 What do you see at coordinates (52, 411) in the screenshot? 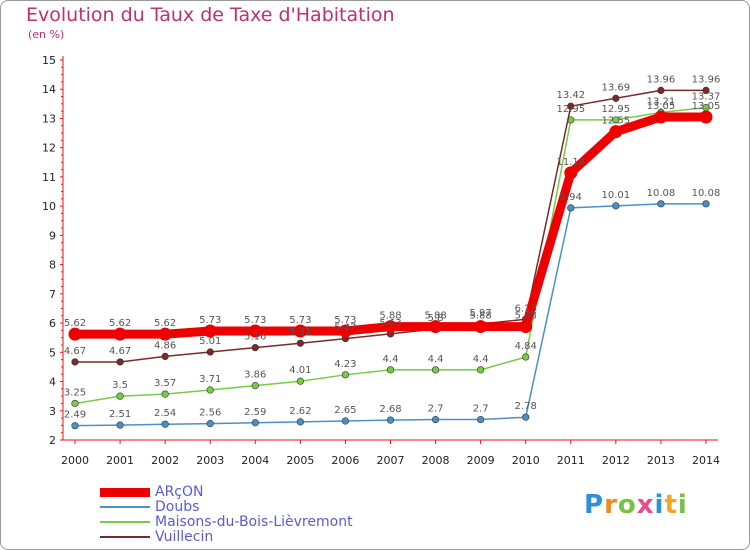
I see `y-tick-label: 3` at bounding box center [52, 411].